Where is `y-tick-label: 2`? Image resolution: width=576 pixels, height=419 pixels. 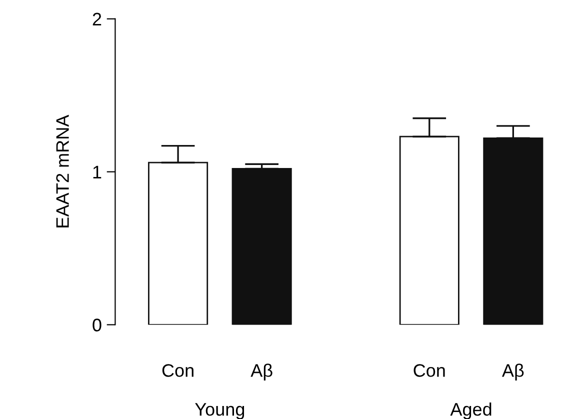
y-tick-label: 2 is located at coordinates (97, 19).